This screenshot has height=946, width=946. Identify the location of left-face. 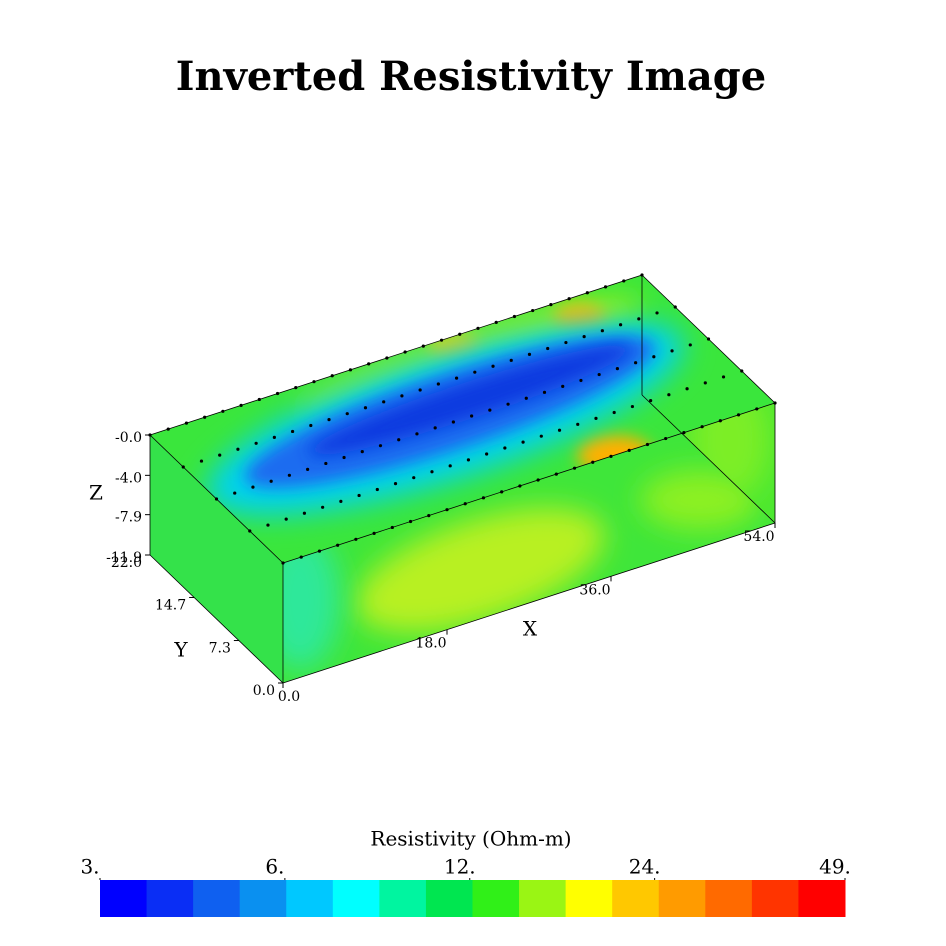
(216, 559).